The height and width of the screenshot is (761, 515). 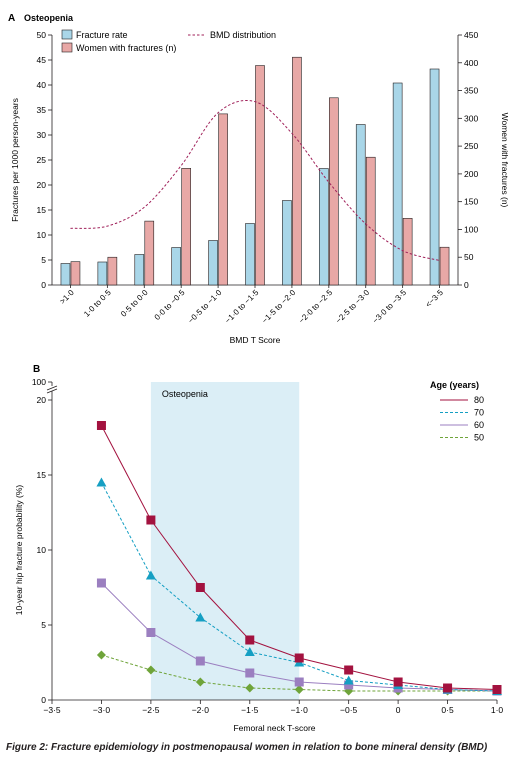 I want to click on panel-a-letter: A, so click(x=11, y=18).